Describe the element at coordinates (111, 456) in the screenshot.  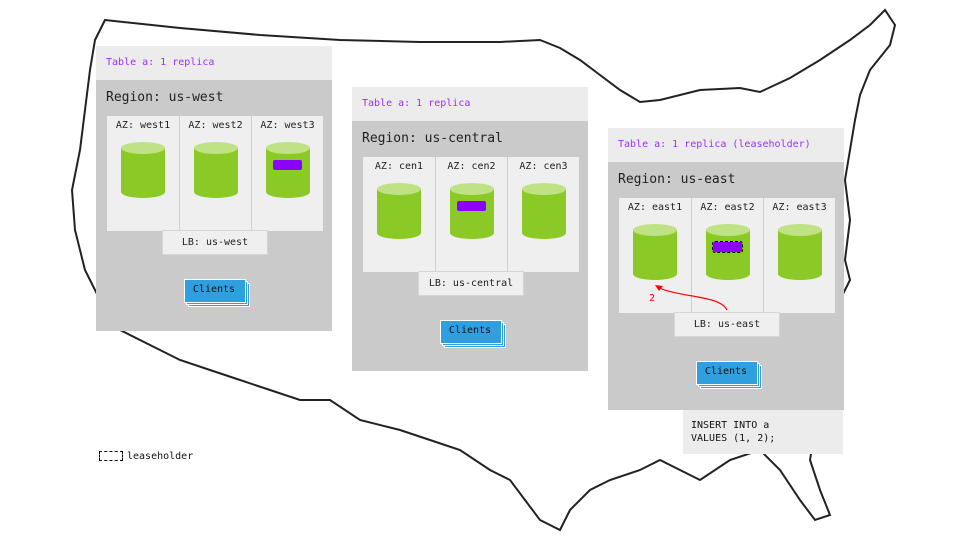
I see `leaseholder-legend-icon` at that location.